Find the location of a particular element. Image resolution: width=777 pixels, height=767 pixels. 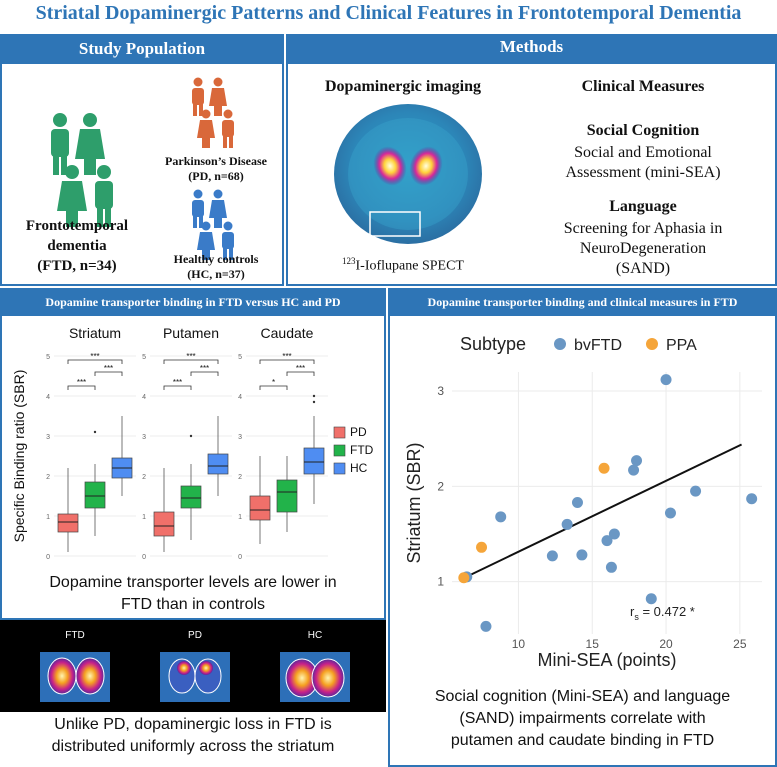

right-caption-2: (SAND) impairments correlate with is located at coordinates (582, 718).